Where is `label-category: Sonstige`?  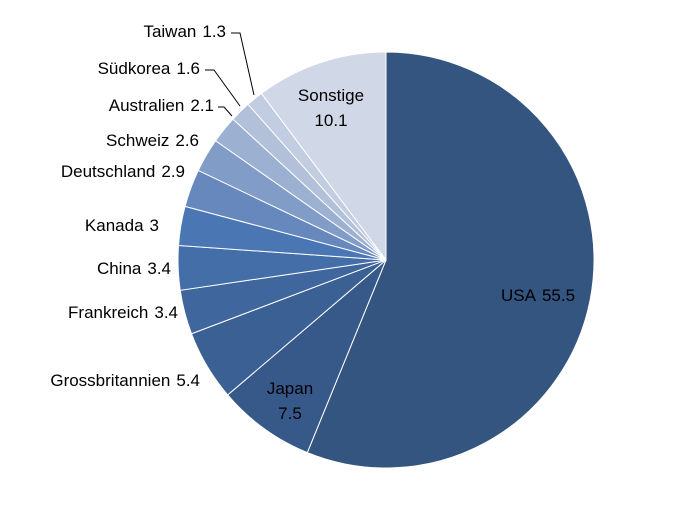 label-category: Sonstige is located at coordinates (331, 95).